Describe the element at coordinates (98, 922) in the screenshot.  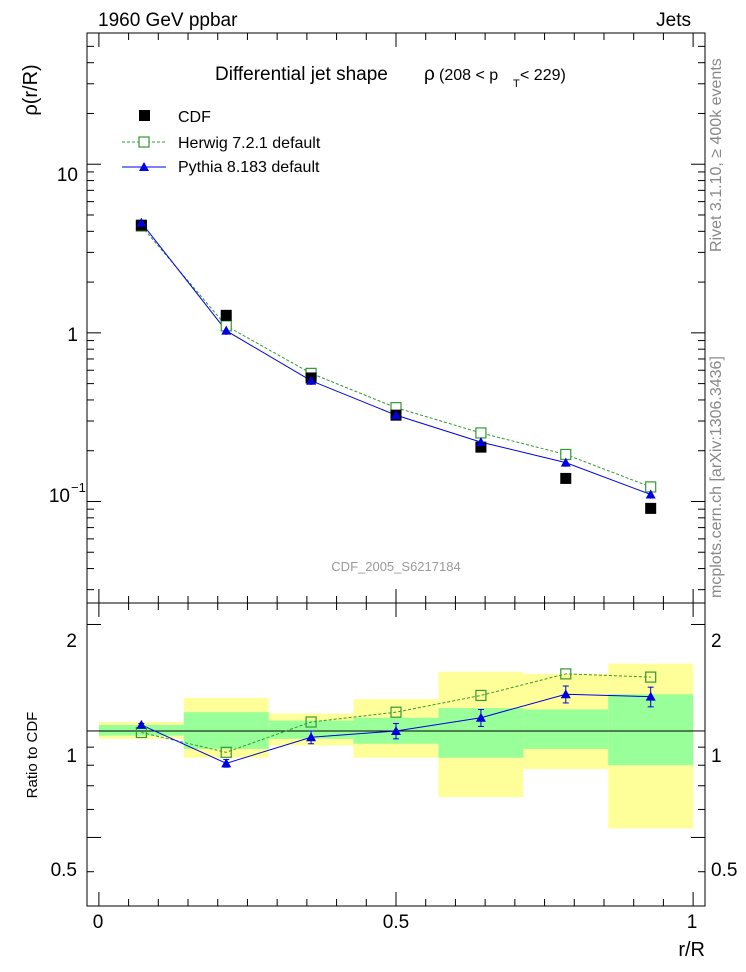
I see `xtick-label-0: 0` at that location.